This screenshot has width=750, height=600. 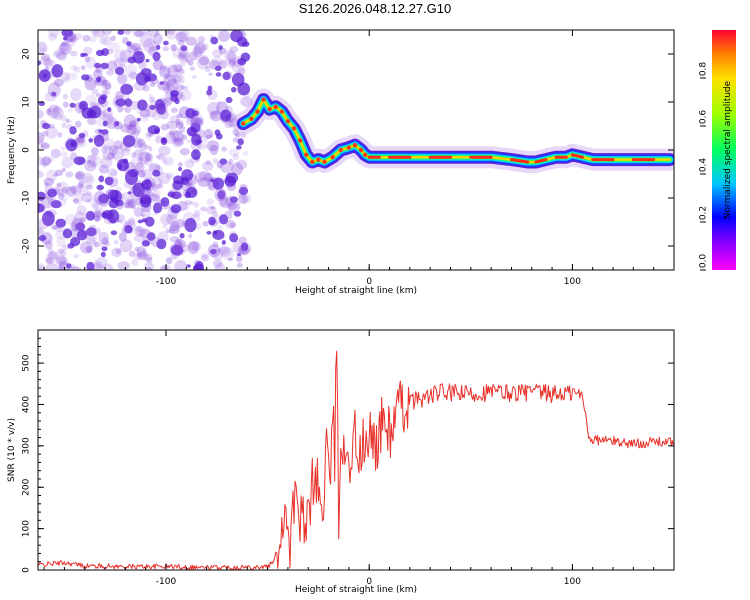 What do you see at coordinates (704, 261) in the screenshot?
I see `colorbar-tick-label: 0.0` at bounding box center [704, 261].